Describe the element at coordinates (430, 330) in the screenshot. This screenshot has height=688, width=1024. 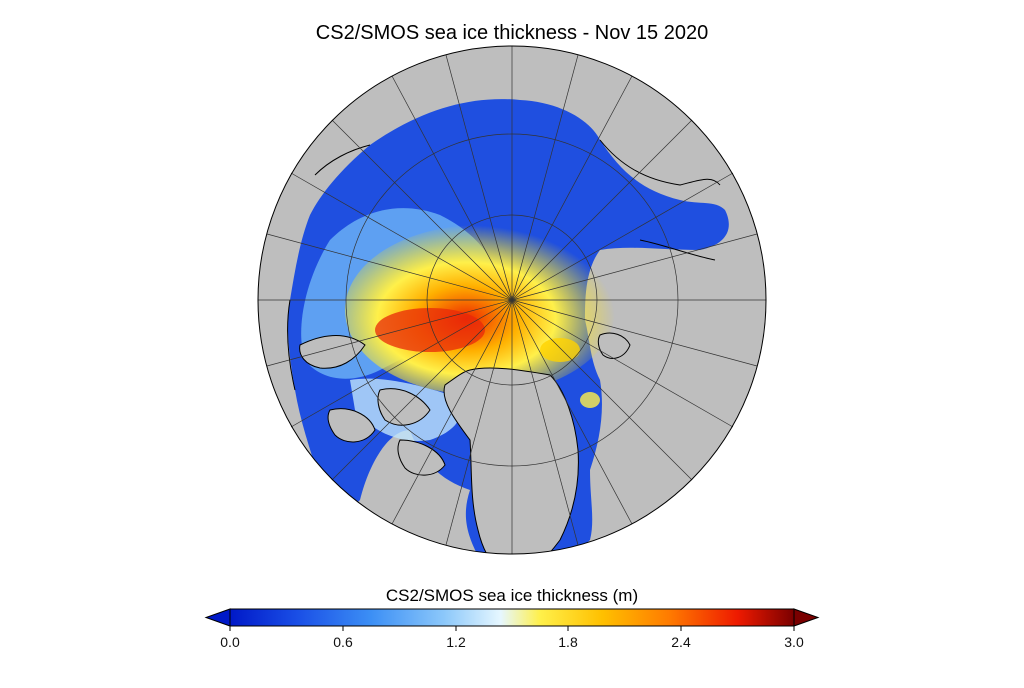
I see `sea-ice-thickest` at that location.